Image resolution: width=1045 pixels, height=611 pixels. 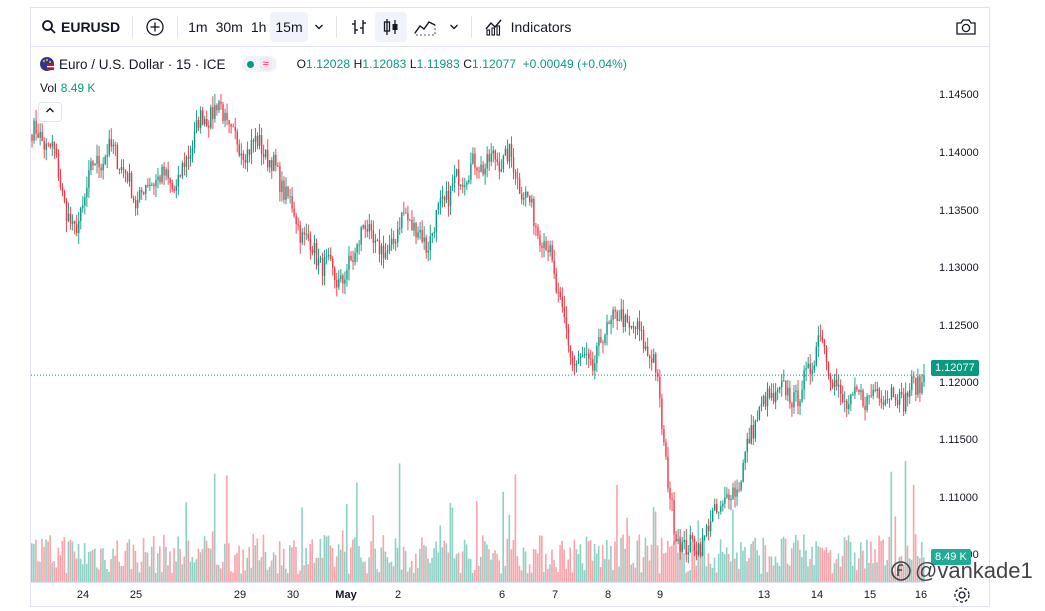 What do you see at coordinates (259, 64) in the screenshot?
I see `market-status-badge: ≈` at bounding box center [259, 64].